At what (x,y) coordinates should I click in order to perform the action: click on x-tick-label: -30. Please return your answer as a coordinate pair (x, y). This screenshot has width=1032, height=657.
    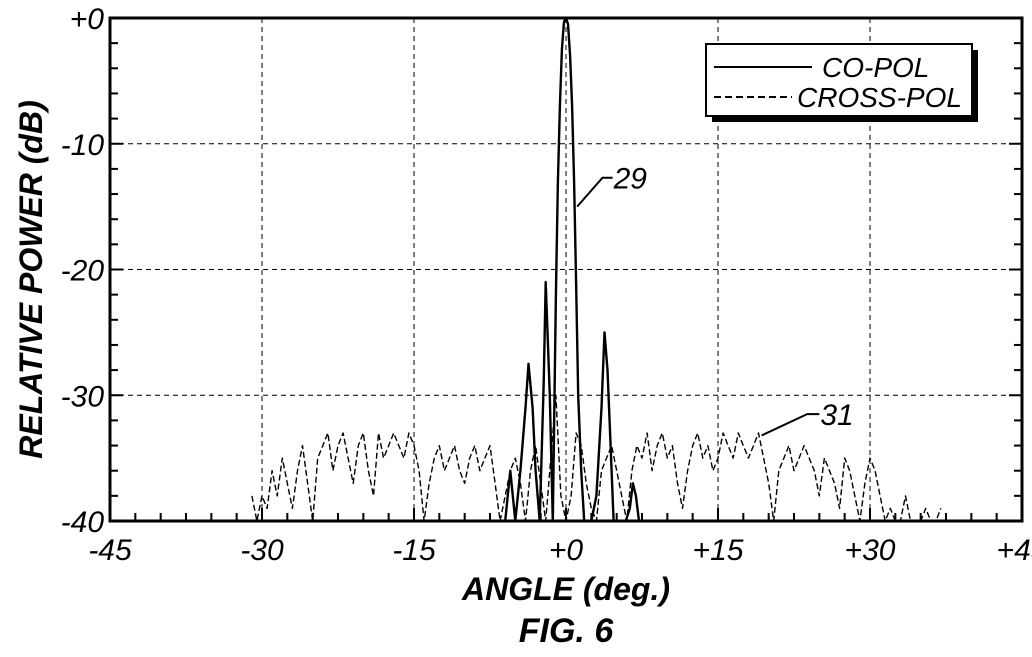
    Looking at the image, I should click on (262, 550).